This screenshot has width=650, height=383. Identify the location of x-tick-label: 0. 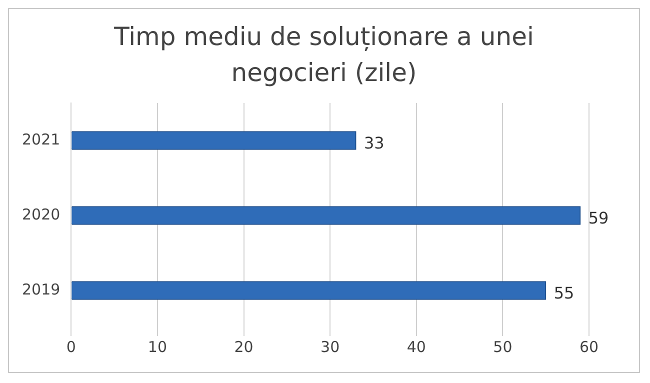
(71, 347).